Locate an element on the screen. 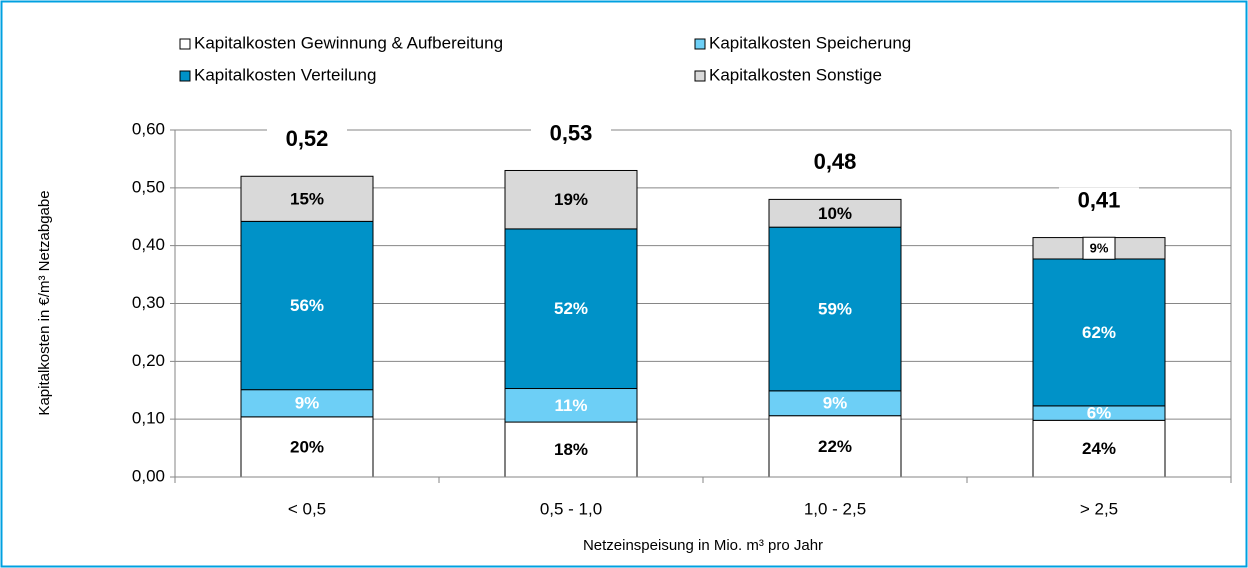 The width and height of the screenshot is (1248, 568). segment-label: 19% is located at coordinates (571, 199).